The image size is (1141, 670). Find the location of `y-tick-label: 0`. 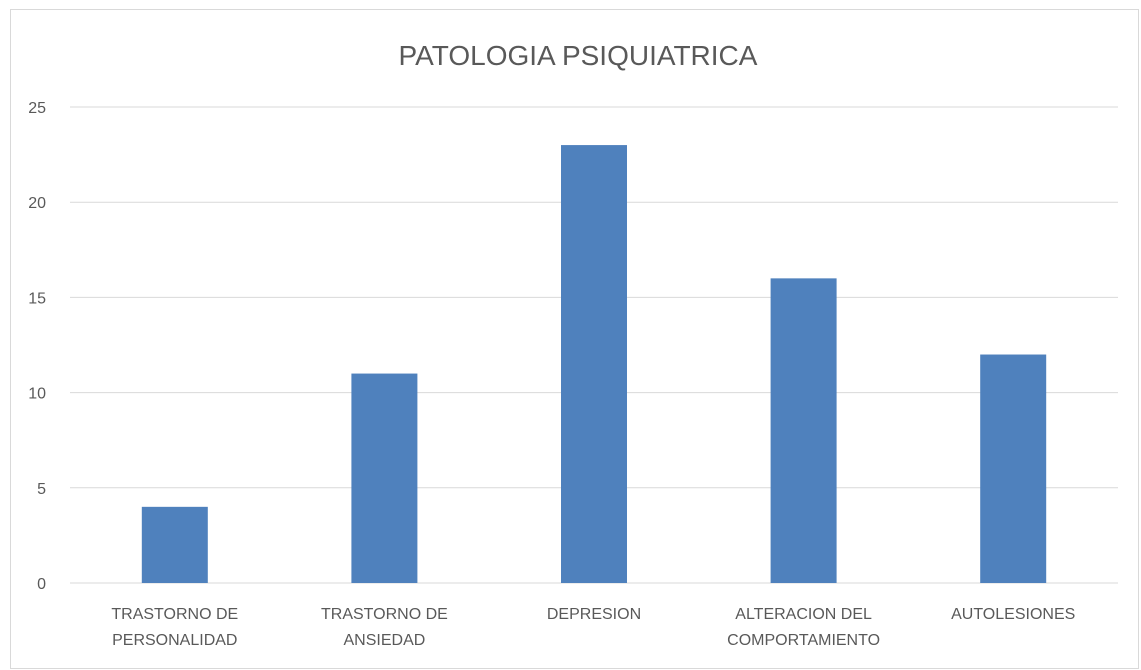

y-tick-label: 0 is located at coordinates (41, 584).